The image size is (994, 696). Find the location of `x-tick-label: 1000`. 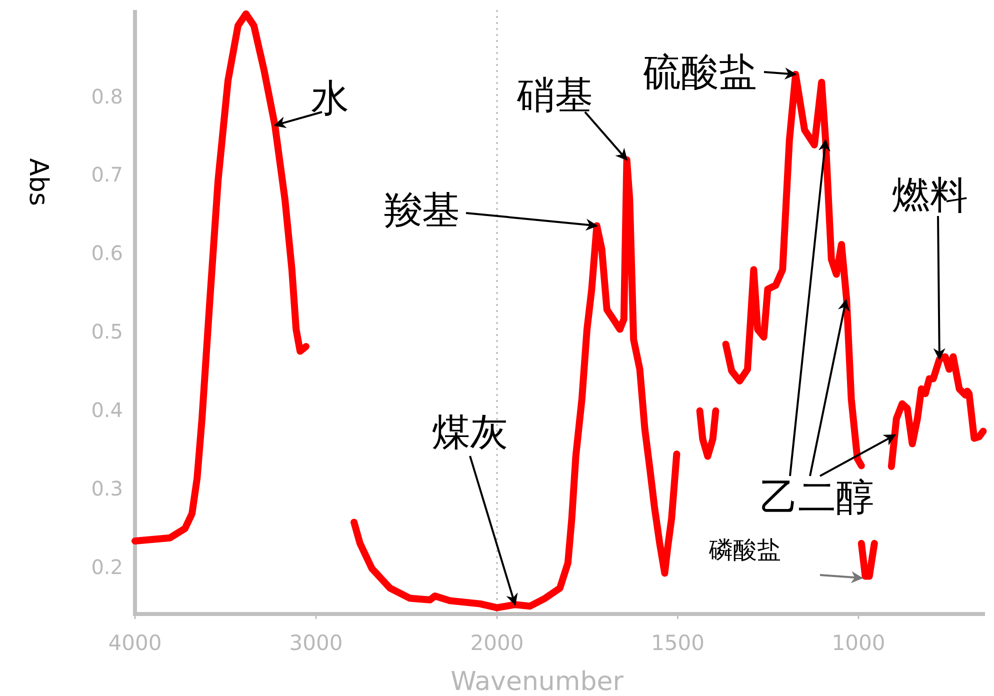

x-tick-label: 1000 is located at coordinates (859, 643).